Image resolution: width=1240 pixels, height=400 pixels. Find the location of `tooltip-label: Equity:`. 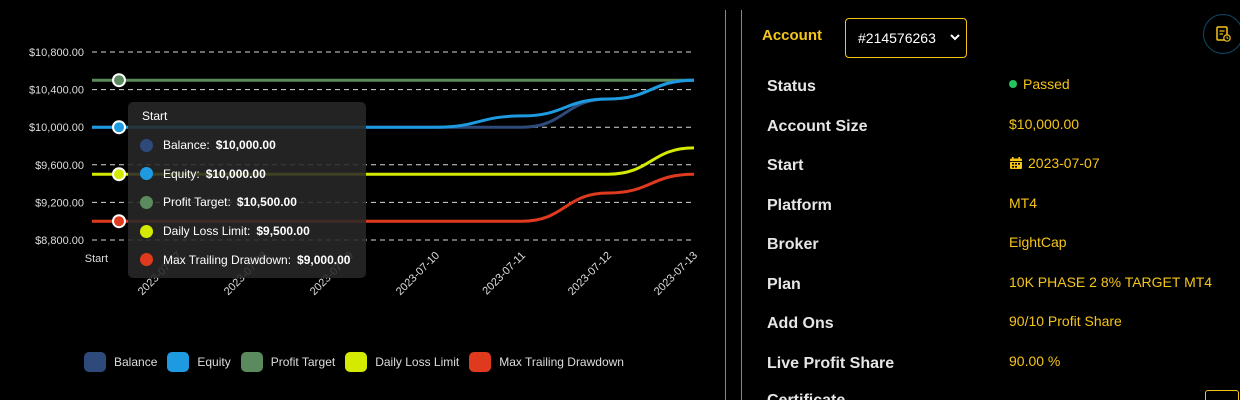

tooltip-label: Equity: is located at coordinates (181, 173).